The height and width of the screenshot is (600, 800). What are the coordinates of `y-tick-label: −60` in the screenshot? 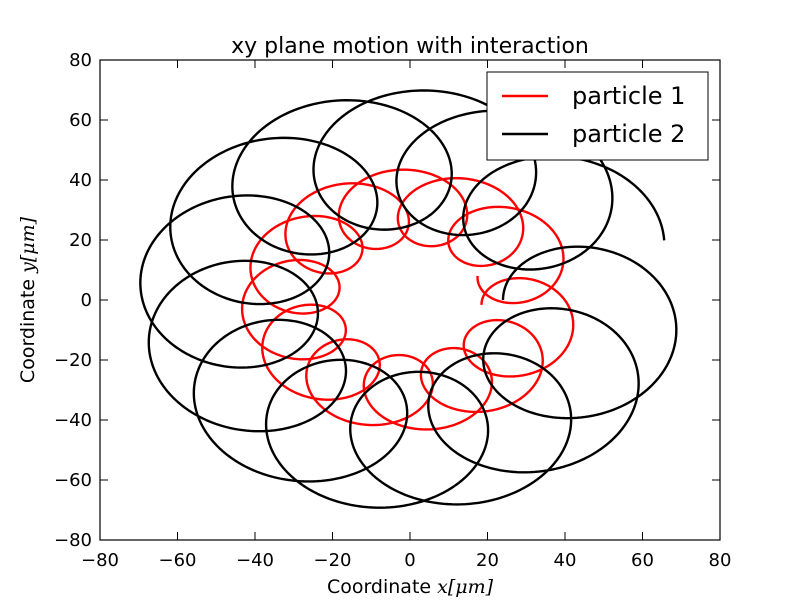 It's located at (73, 480).